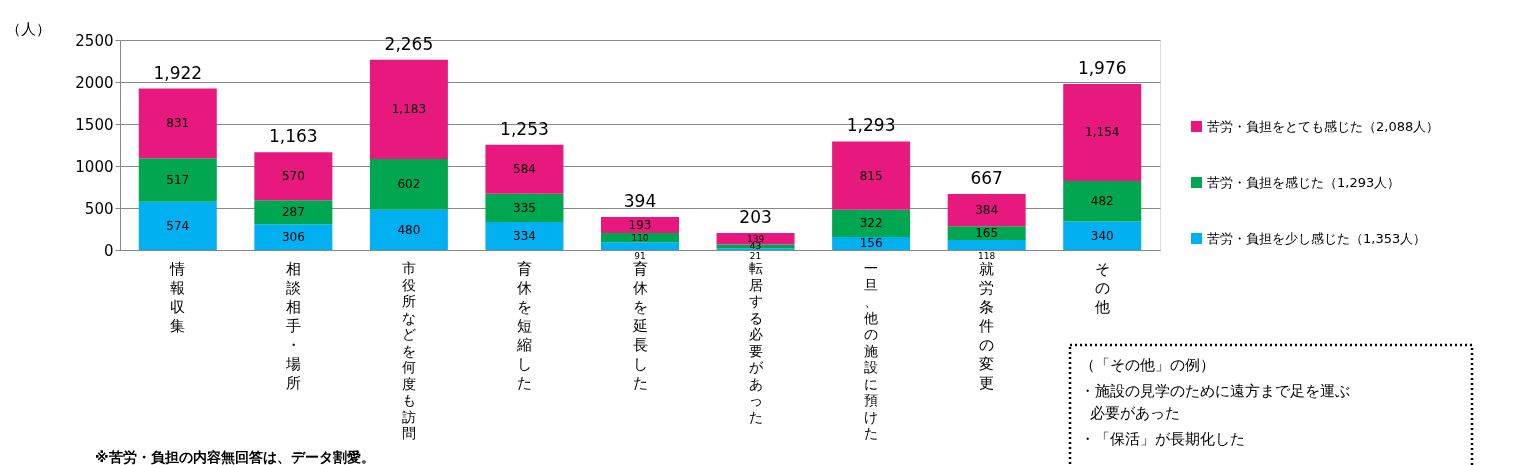 The image size is (1524, 465). I want to click on data-label: 340, so click(1102, 235).